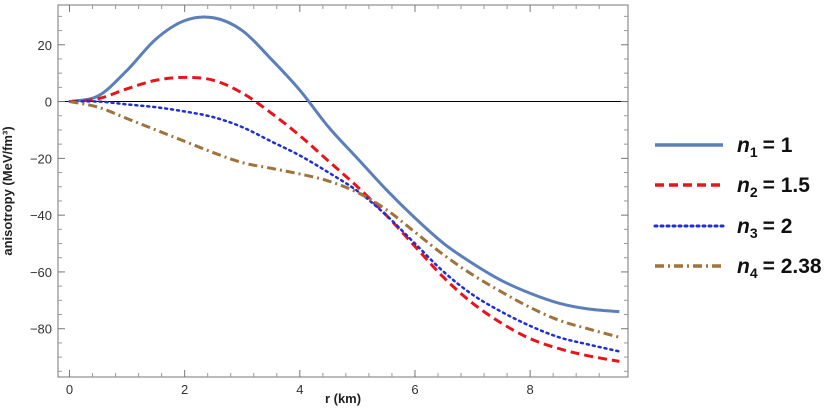 The image size is (830, 410). I want to click on x-axis-label: r (km), so click(343, 398).